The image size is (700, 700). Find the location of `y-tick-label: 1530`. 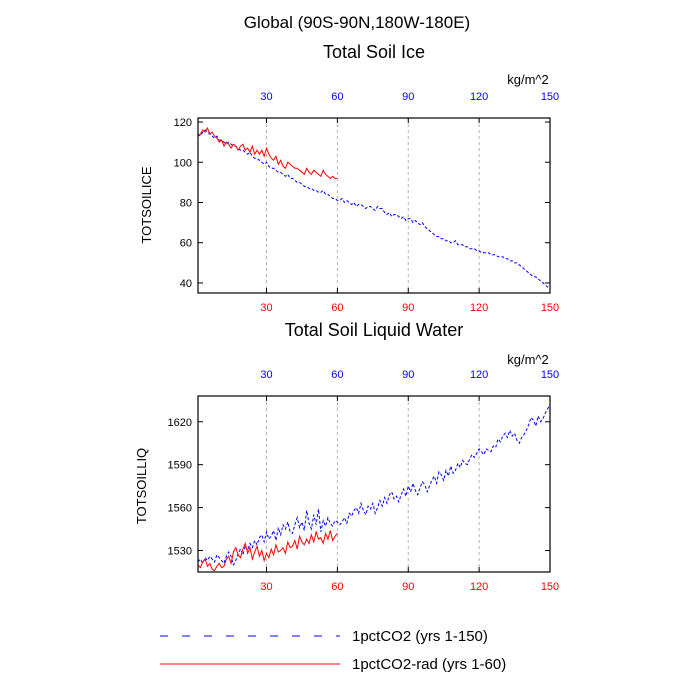

y-tick-label: 1530 is located at coordinates (180, 552).